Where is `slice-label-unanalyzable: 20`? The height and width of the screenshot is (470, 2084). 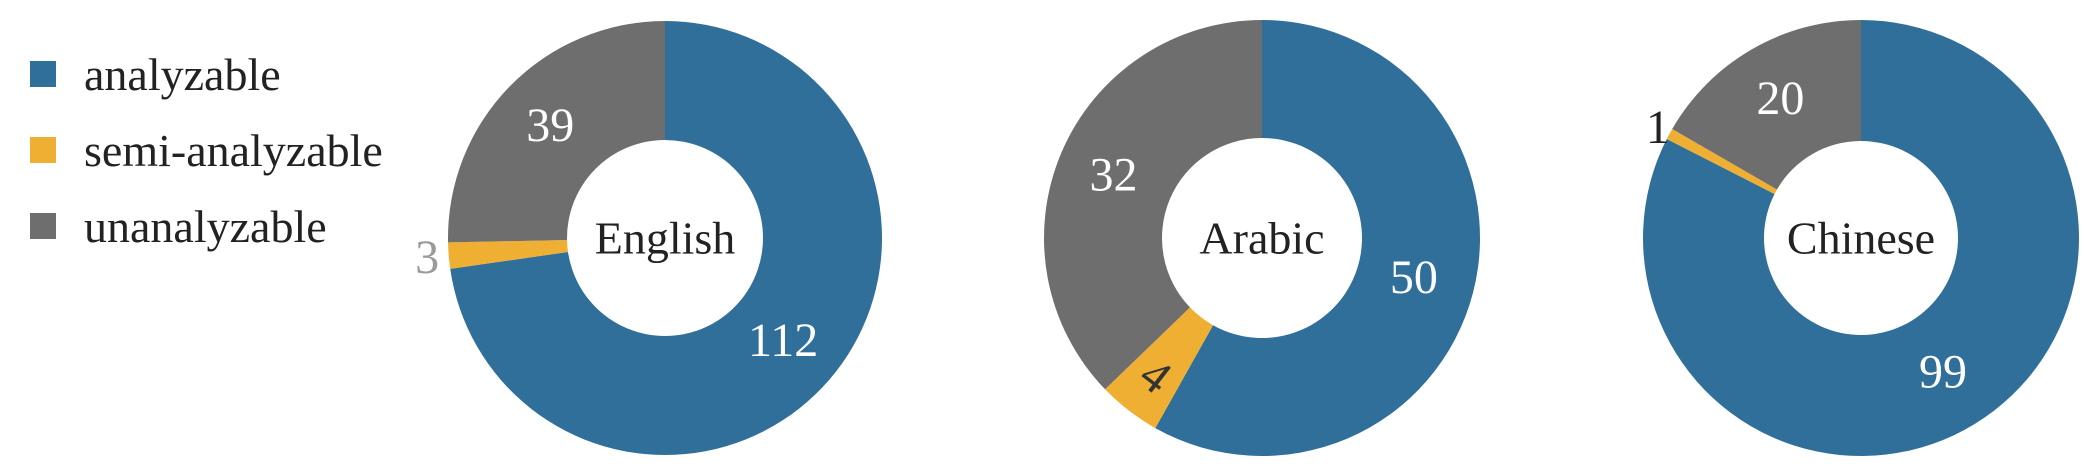
slice-label-unanalyzable: 20 is located at coordinates (1780, 98).